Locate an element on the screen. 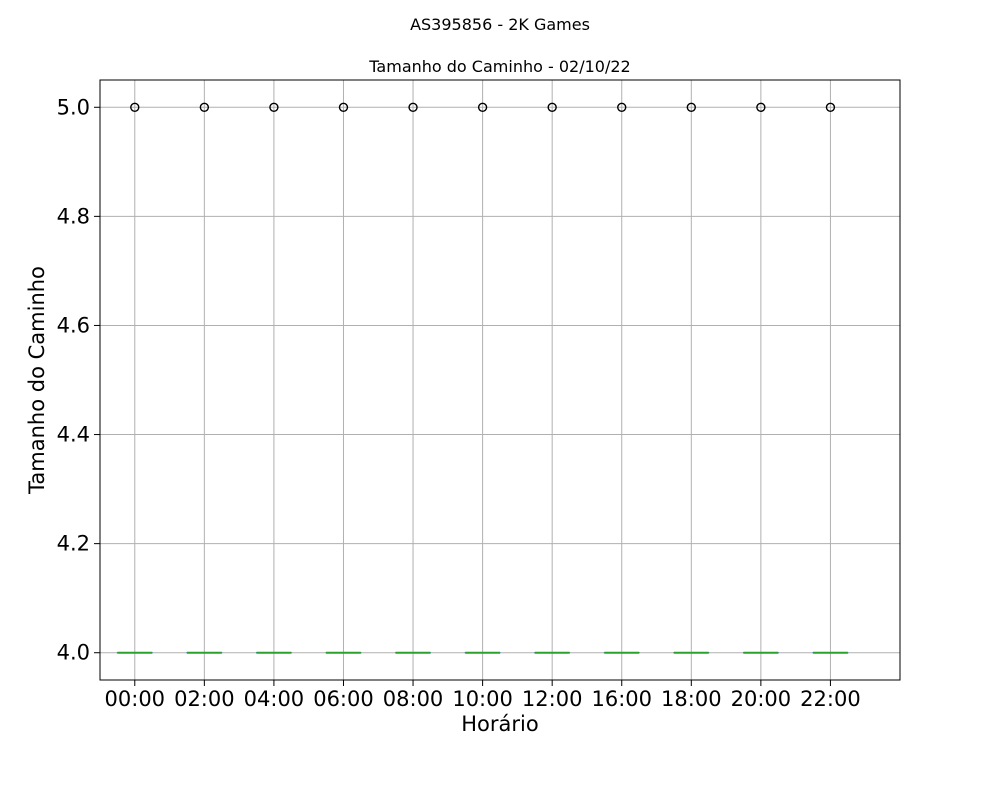  y-tick-label: 4.2 is located at coordinates (73, 544).